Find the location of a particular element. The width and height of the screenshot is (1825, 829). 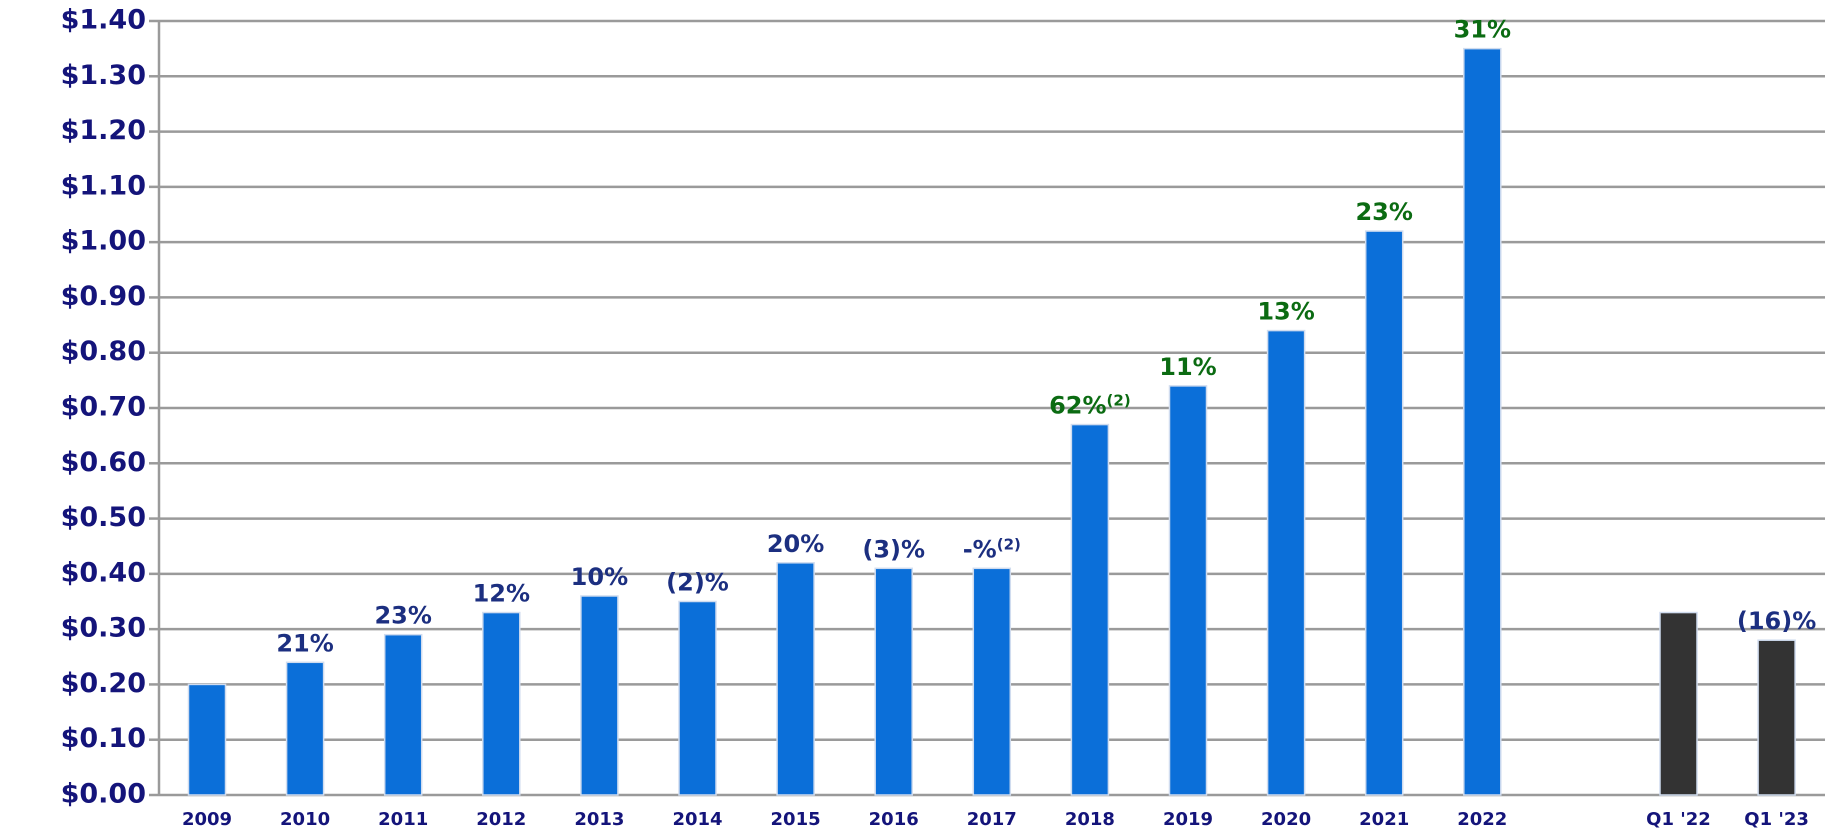

growth-label-text: 11% is located at coordinates (1187, 367).